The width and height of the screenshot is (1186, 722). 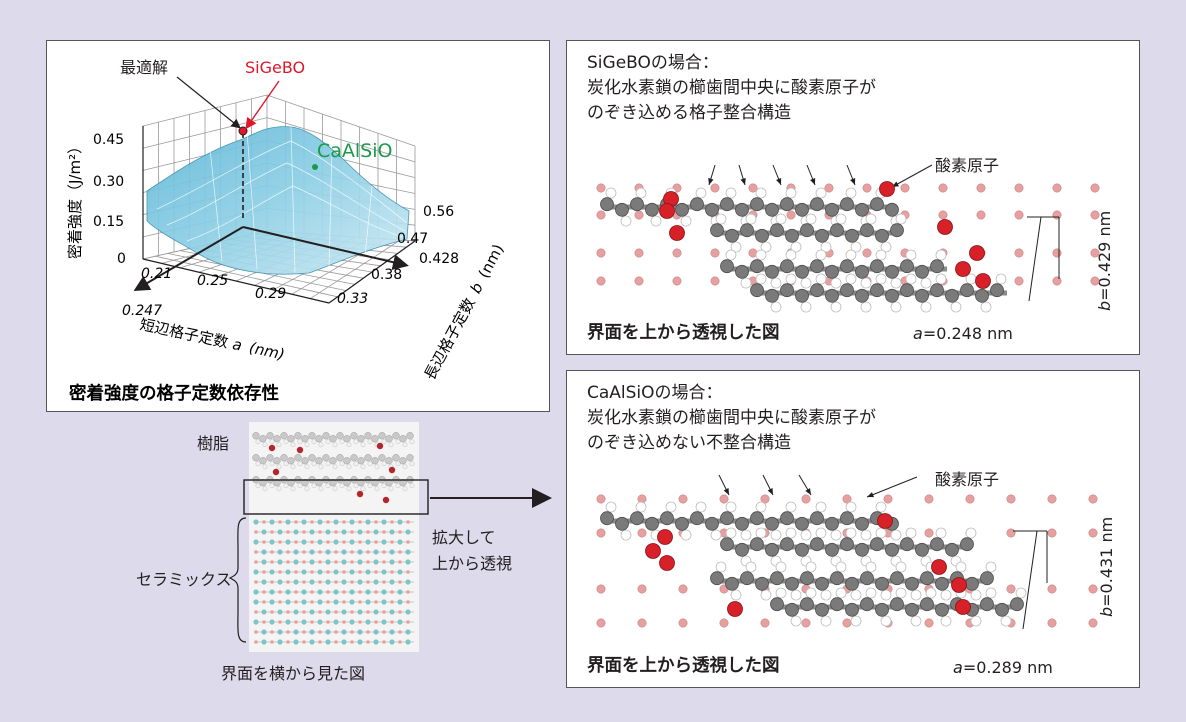 I want to click on caalsio-oxygen-label: 酸素原子, so click(x=967, y=479).